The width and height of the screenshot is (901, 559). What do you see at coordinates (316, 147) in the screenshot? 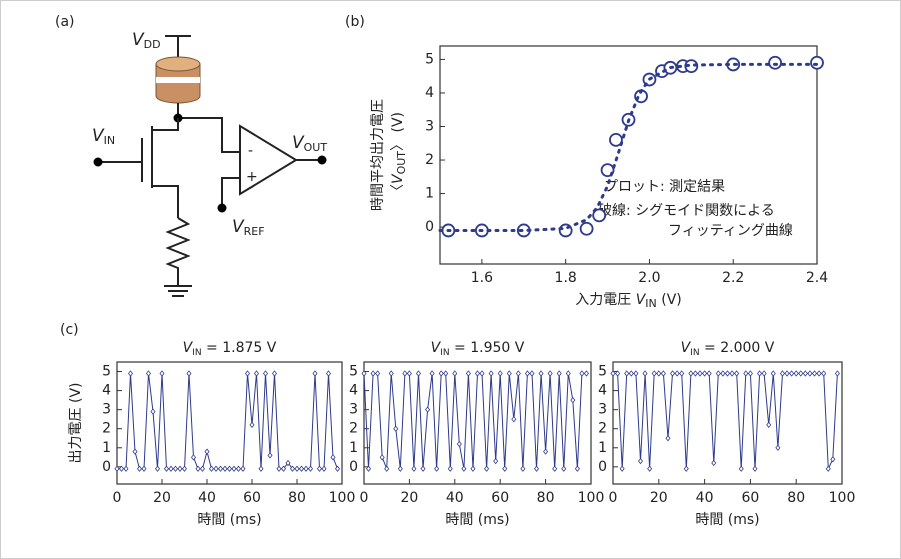
I see `label-sub: OUT` at bounding box center [316, 147].